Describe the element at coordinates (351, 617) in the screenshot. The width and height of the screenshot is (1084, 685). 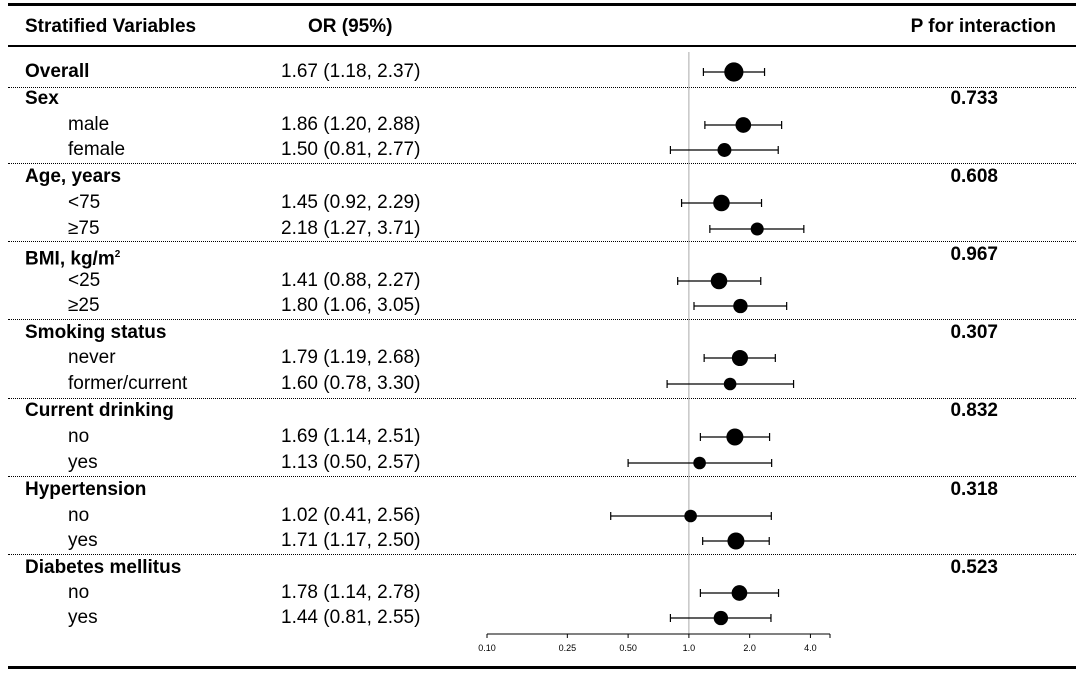
I see `or-value: 1.44 (0.81, 2.55)` at that location.